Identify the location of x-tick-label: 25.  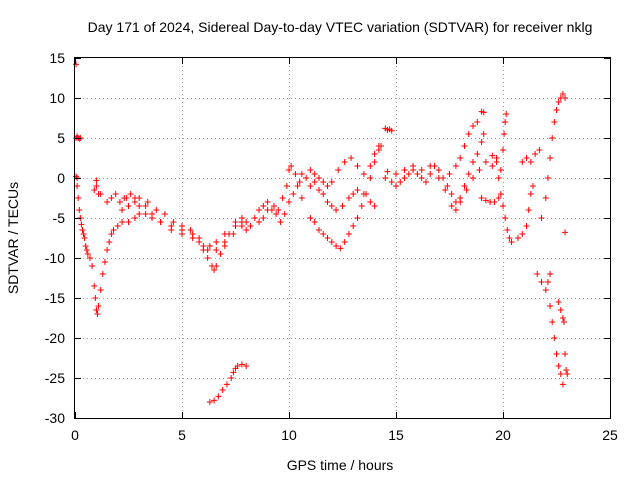
(610, 435).